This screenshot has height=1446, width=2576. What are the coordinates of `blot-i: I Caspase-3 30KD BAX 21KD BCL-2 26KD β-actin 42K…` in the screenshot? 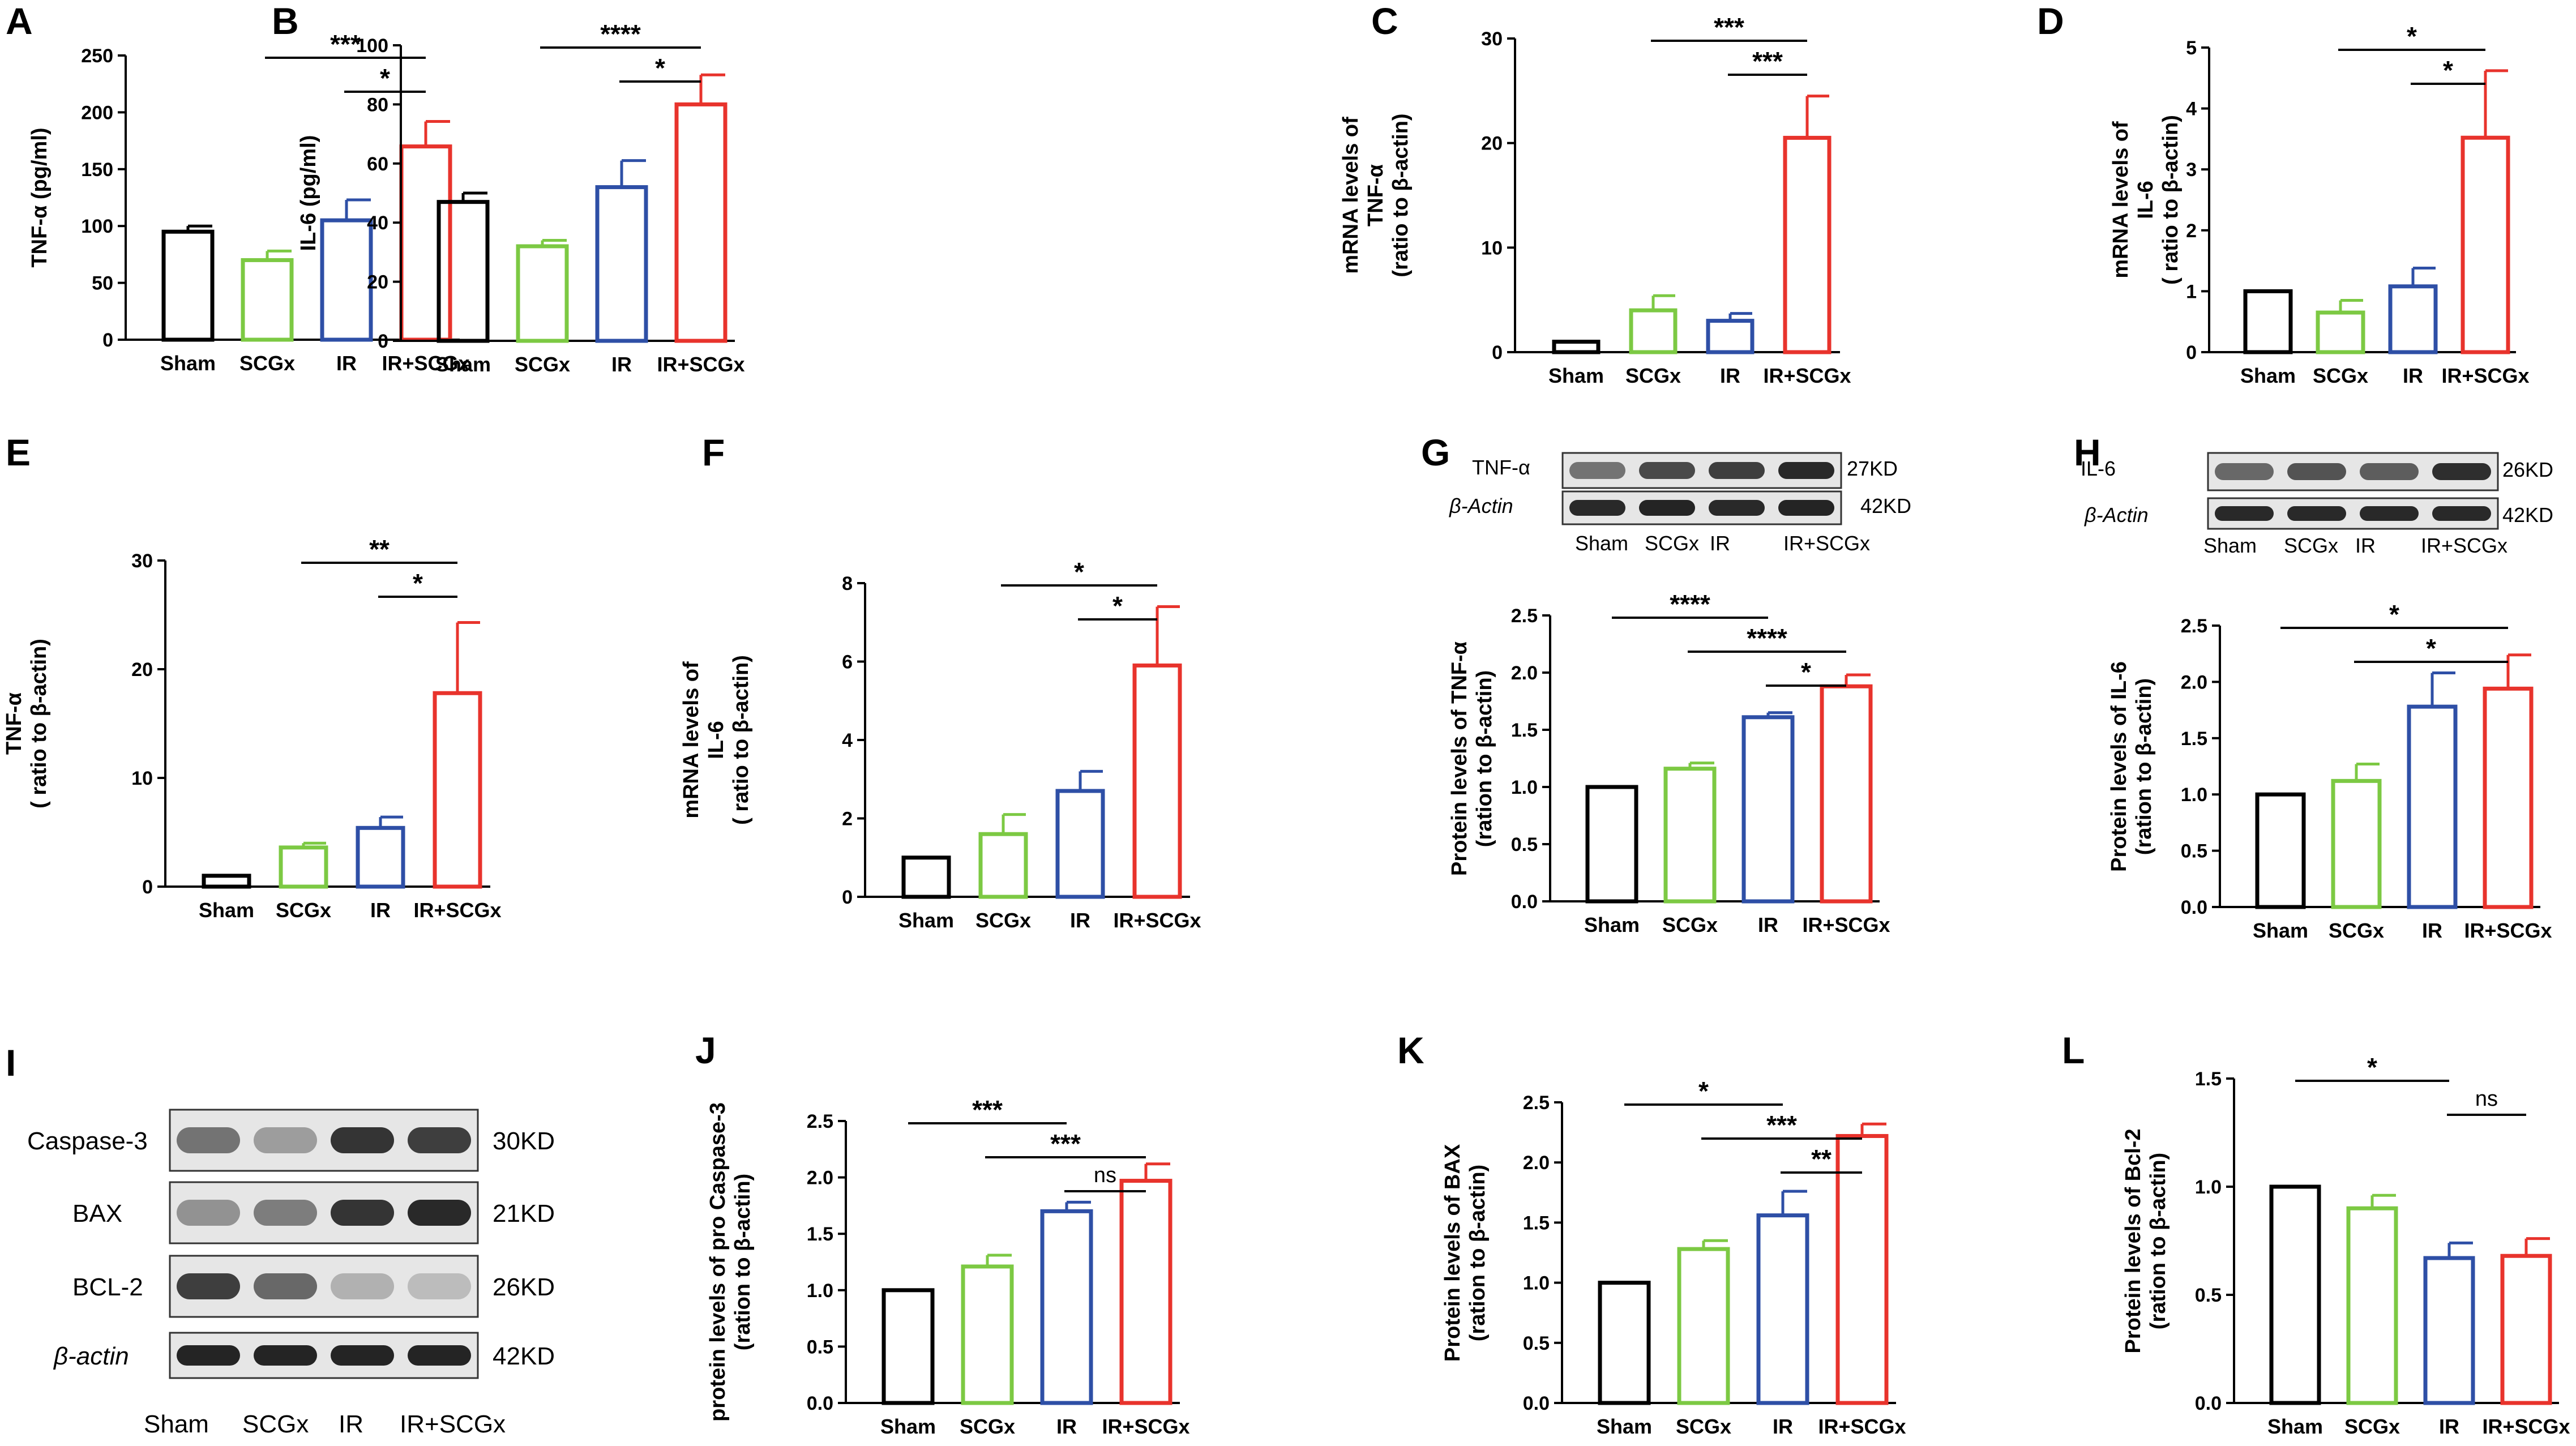 It's located at (280, 1240).